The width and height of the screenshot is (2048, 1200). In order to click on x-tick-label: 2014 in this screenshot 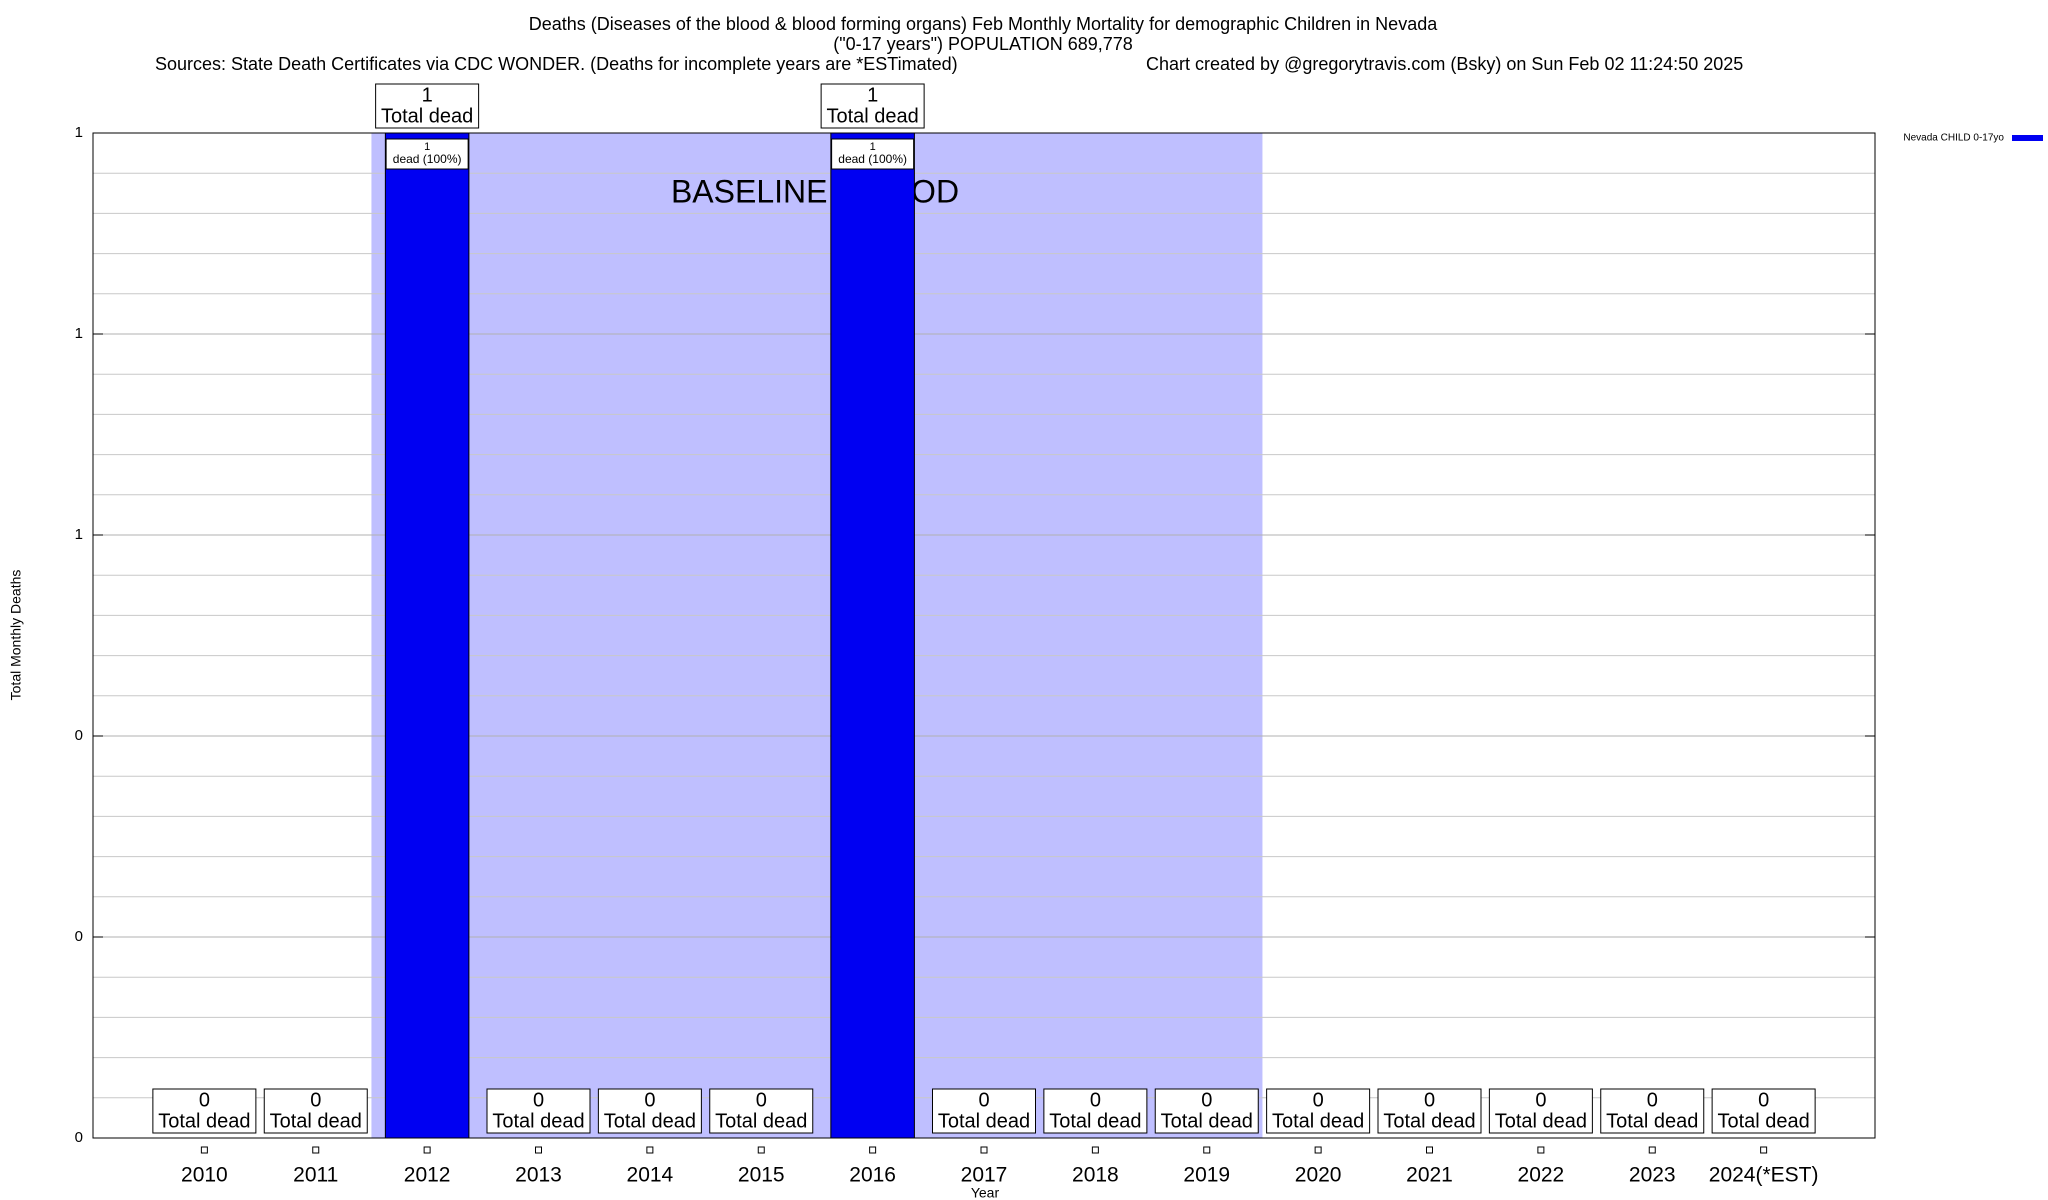, I will do `click(650, 1175)`.